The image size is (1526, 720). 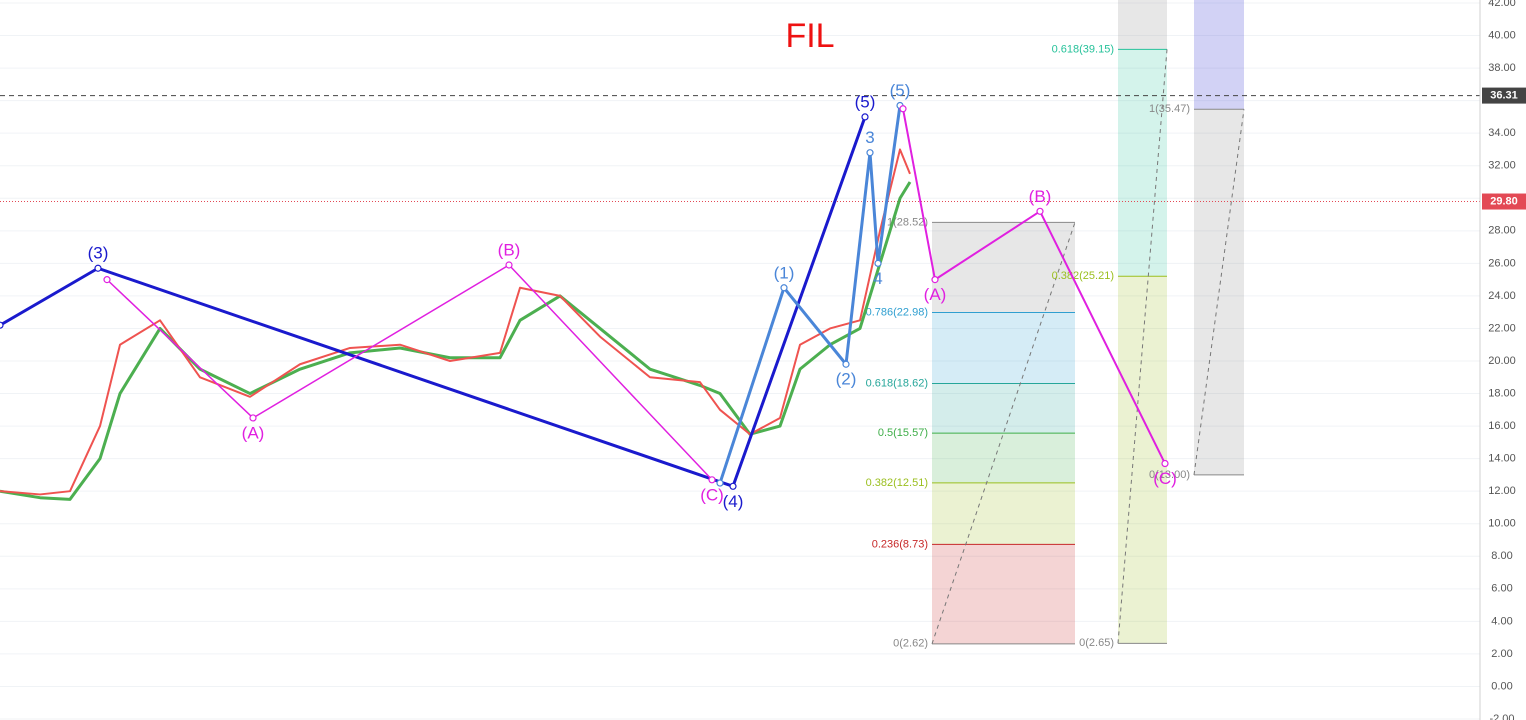 I want to click on y-tick-label: 12.00, so click(x=1502, y=491).